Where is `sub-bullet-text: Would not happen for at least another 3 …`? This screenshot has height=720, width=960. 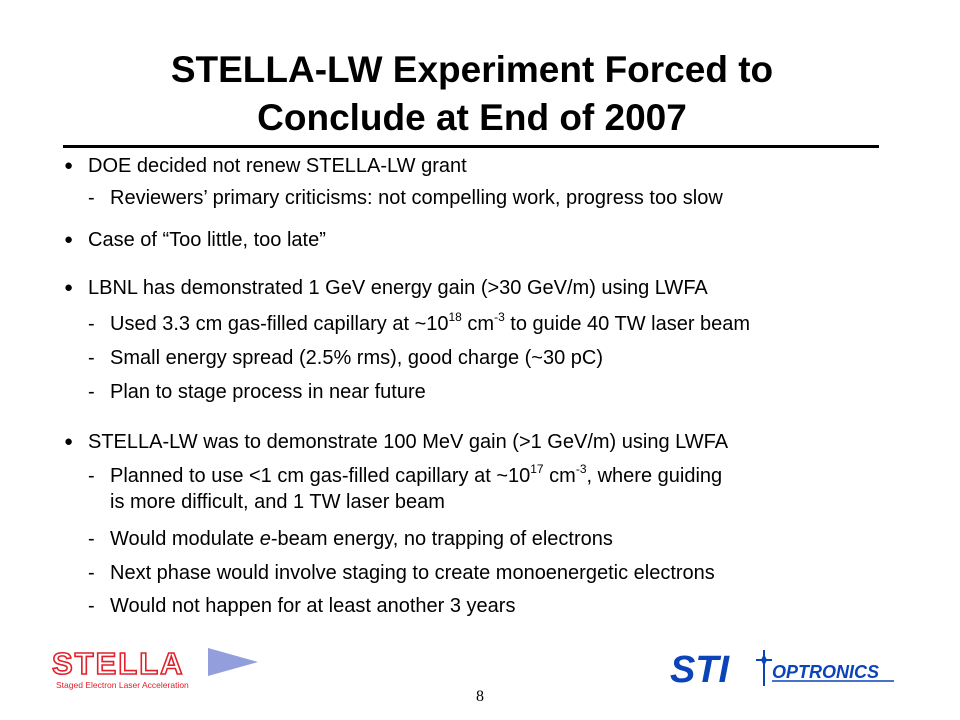 sub-bullet-text: Would not happen for at least another 3 … is located at coordinates (313, 606).